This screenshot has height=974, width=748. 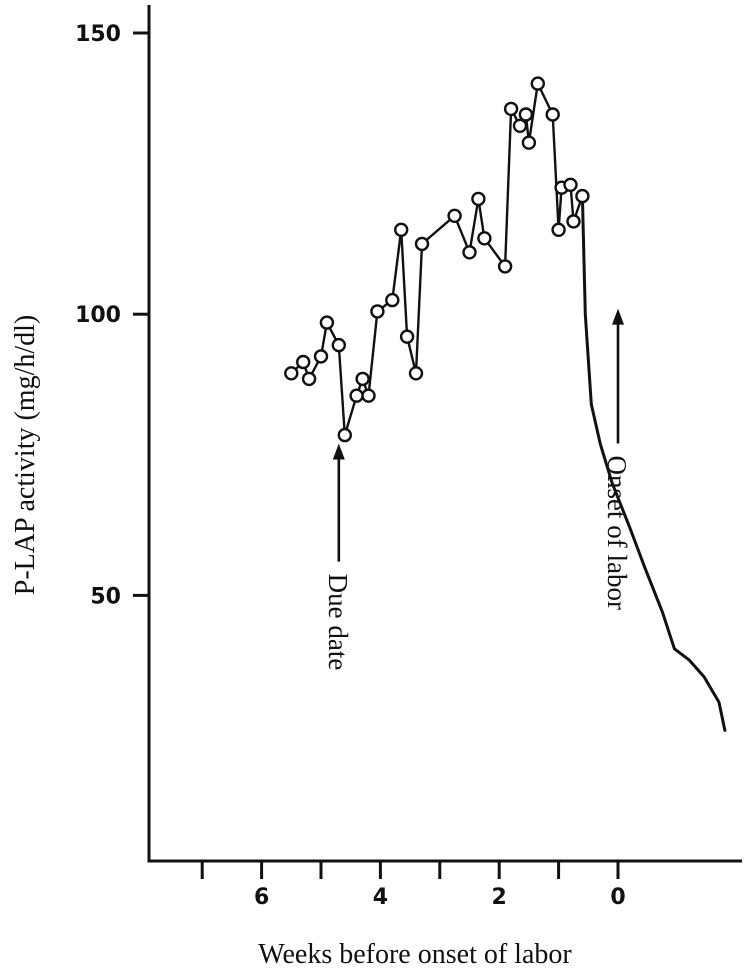 I want to click on postpartum-line, so click(x=653, y=463).